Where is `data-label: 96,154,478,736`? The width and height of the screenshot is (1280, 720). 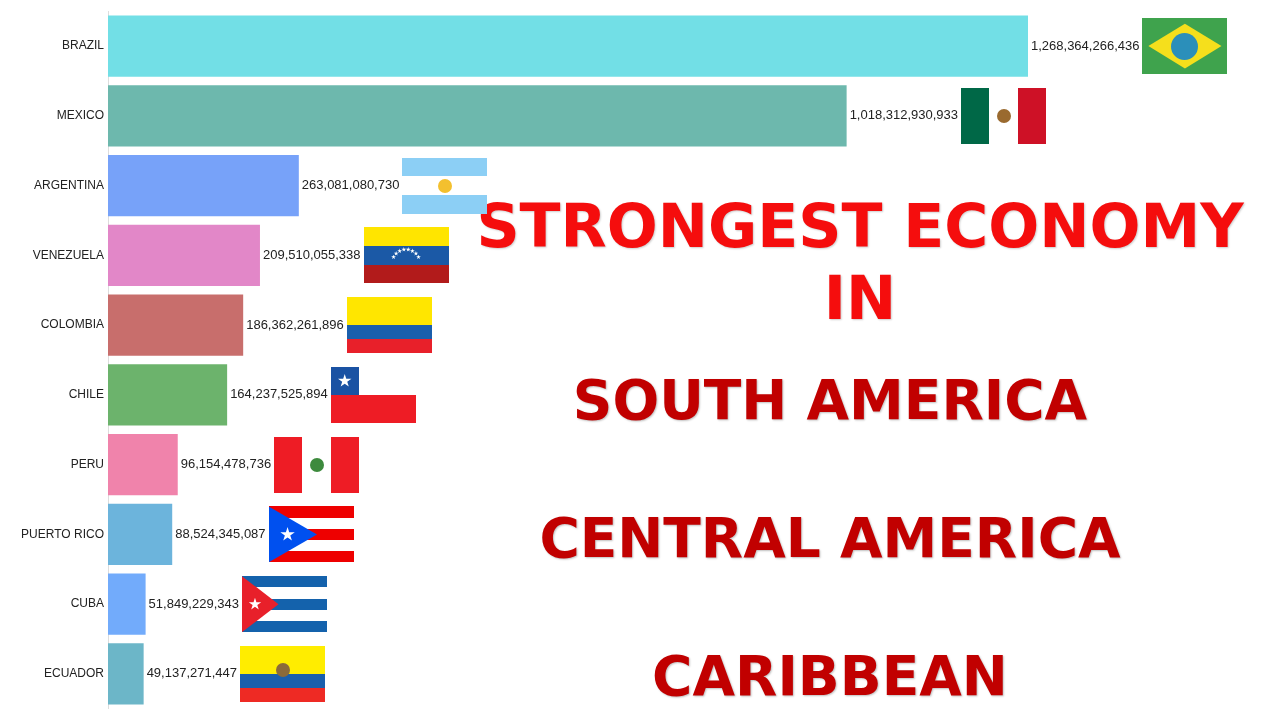
data-label: 96,154,478,736 is located at coordinates (226, 464).